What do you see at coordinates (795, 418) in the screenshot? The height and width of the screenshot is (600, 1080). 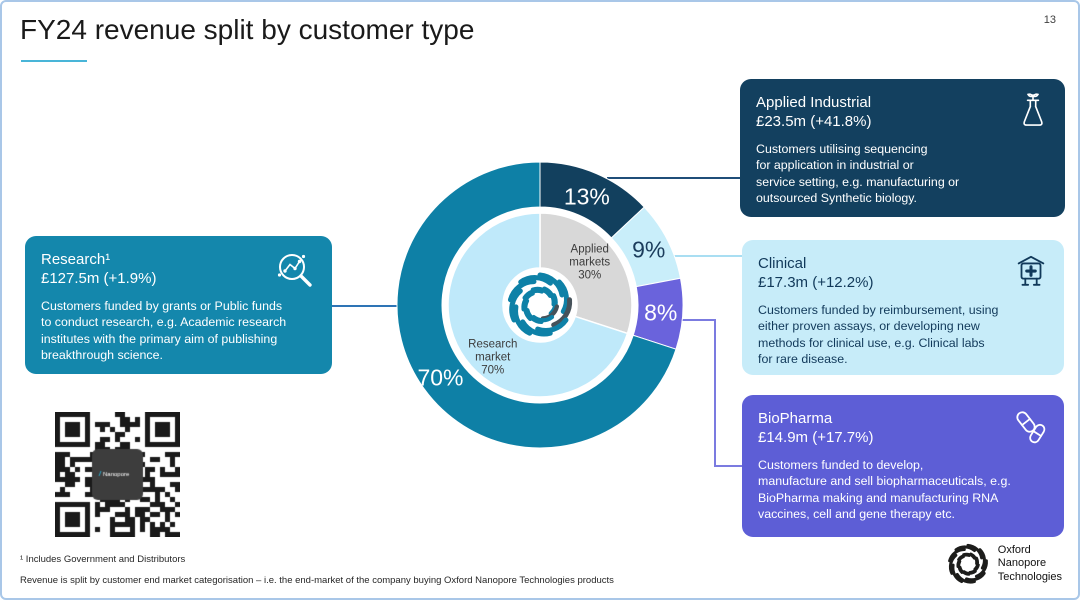 I see `callout-title: BioPharma` at bounding box center [795, 418].